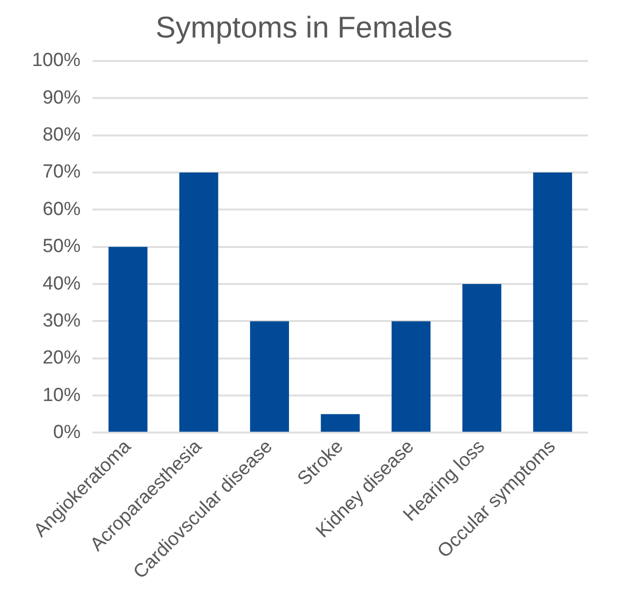 Image resolution: width=618 pixels, height=592 pixels. I want to click on y-tick-label: 10%, so click(61, 395).